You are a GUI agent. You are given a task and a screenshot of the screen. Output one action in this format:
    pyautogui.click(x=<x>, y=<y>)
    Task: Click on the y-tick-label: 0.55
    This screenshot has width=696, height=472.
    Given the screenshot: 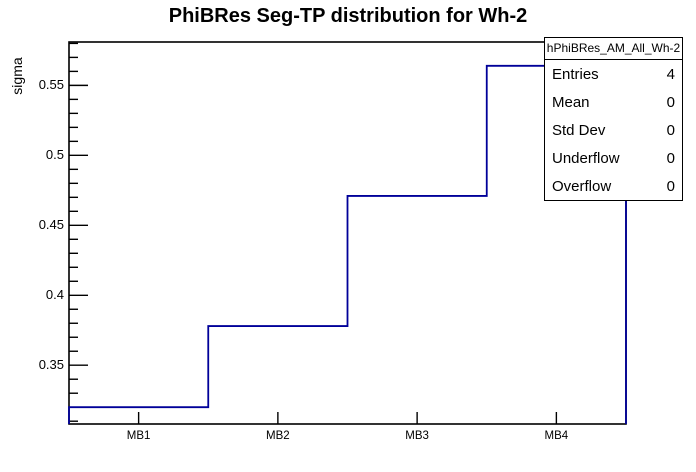 What is the action you would take?
    pyautogui.click(x=51, y=85)
    